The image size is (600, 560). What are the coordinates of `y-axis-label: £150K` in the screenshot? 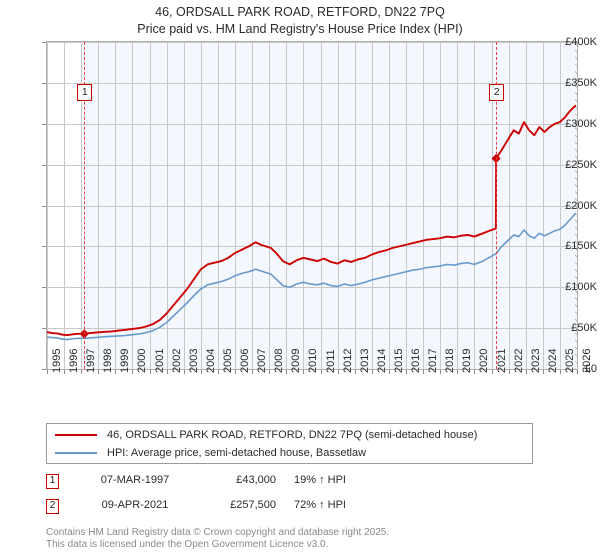 It's located at (581, 246).